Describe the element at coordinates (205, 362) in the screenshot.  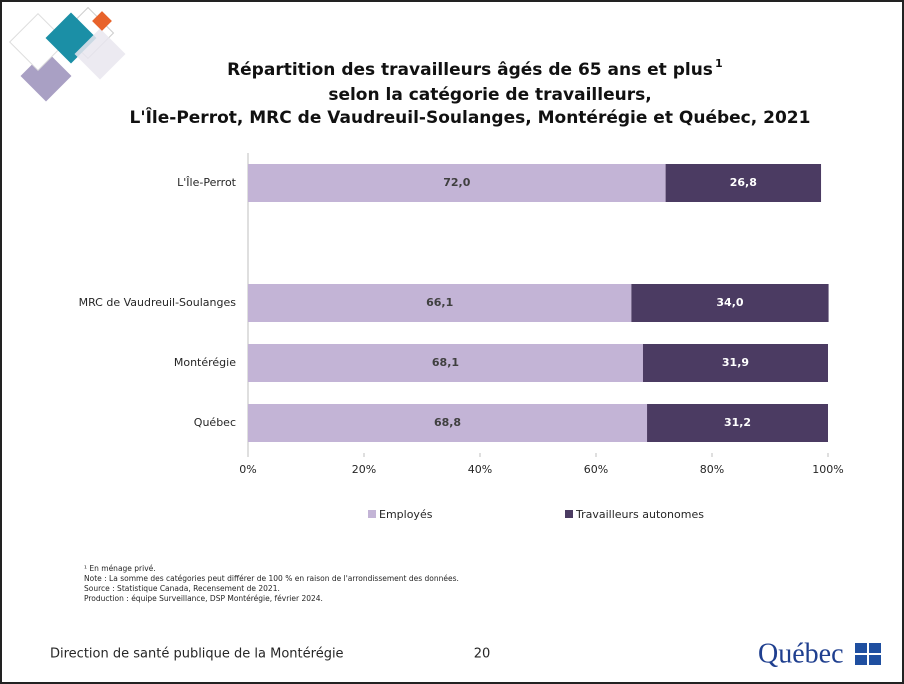
I see `y-tick-label: Montérégie` at that location.